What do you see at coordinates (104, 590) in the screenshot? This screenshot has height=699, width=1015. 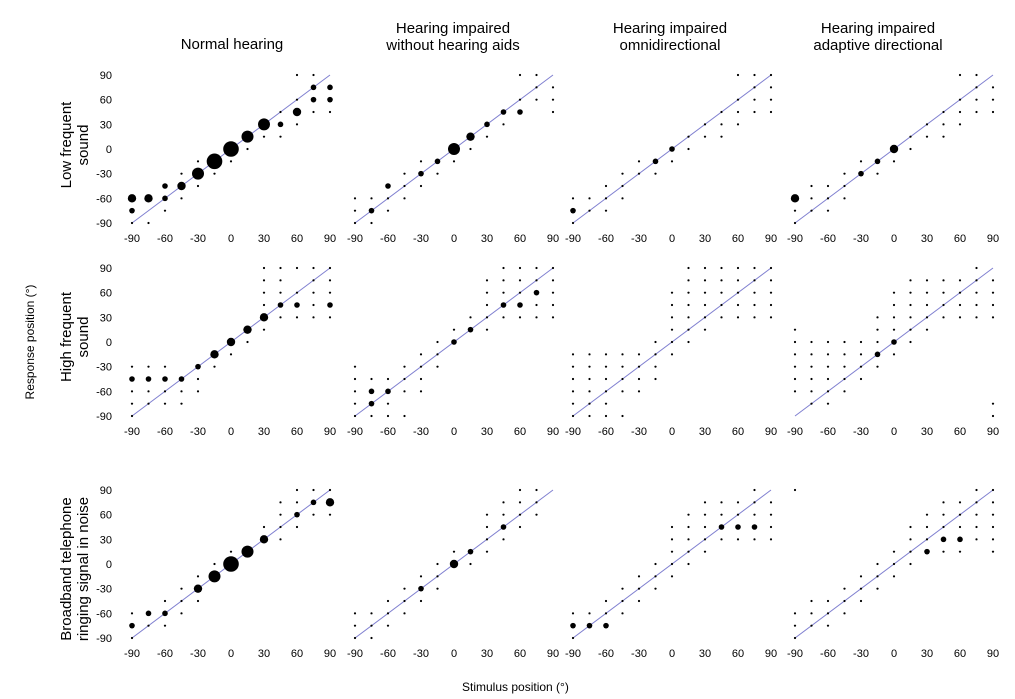 I see `y-tick-label: -30` at bounding box center [104, 590].